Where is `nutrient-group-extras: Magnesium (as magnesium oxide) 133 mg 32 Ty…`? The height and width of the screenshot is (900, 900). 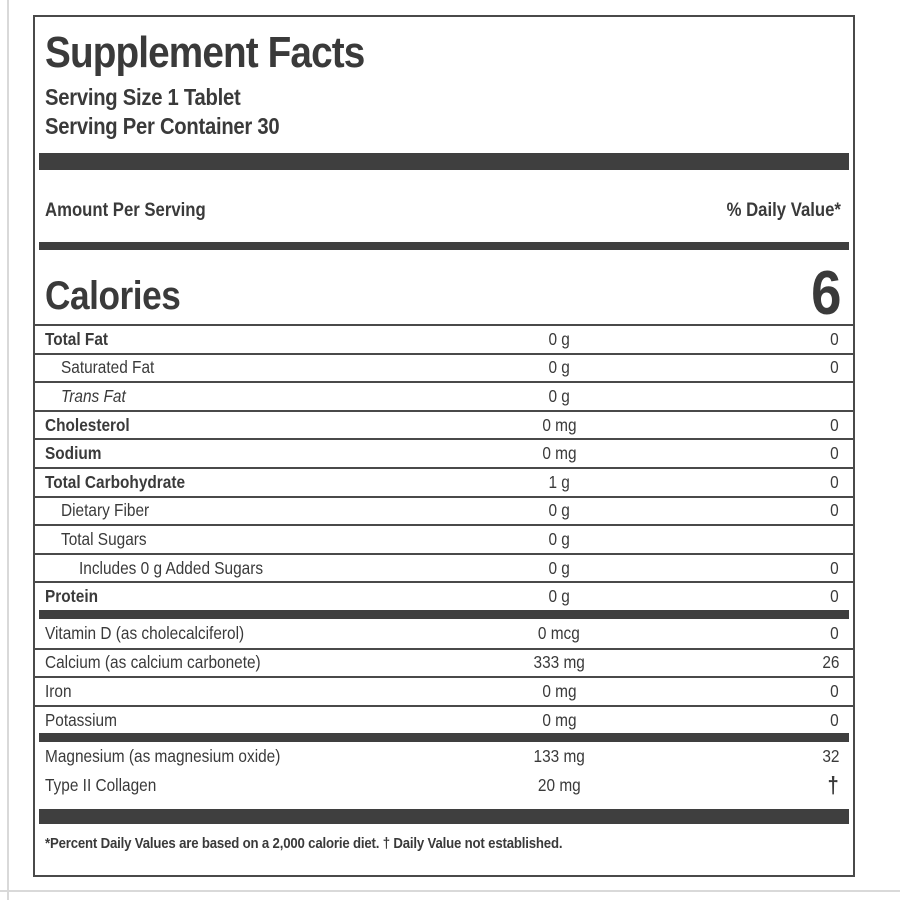 nutrient-group-extras: Magnesium (as magnesium oxide) 133 mg 32 Ty… is located at coordinates (444, 770).